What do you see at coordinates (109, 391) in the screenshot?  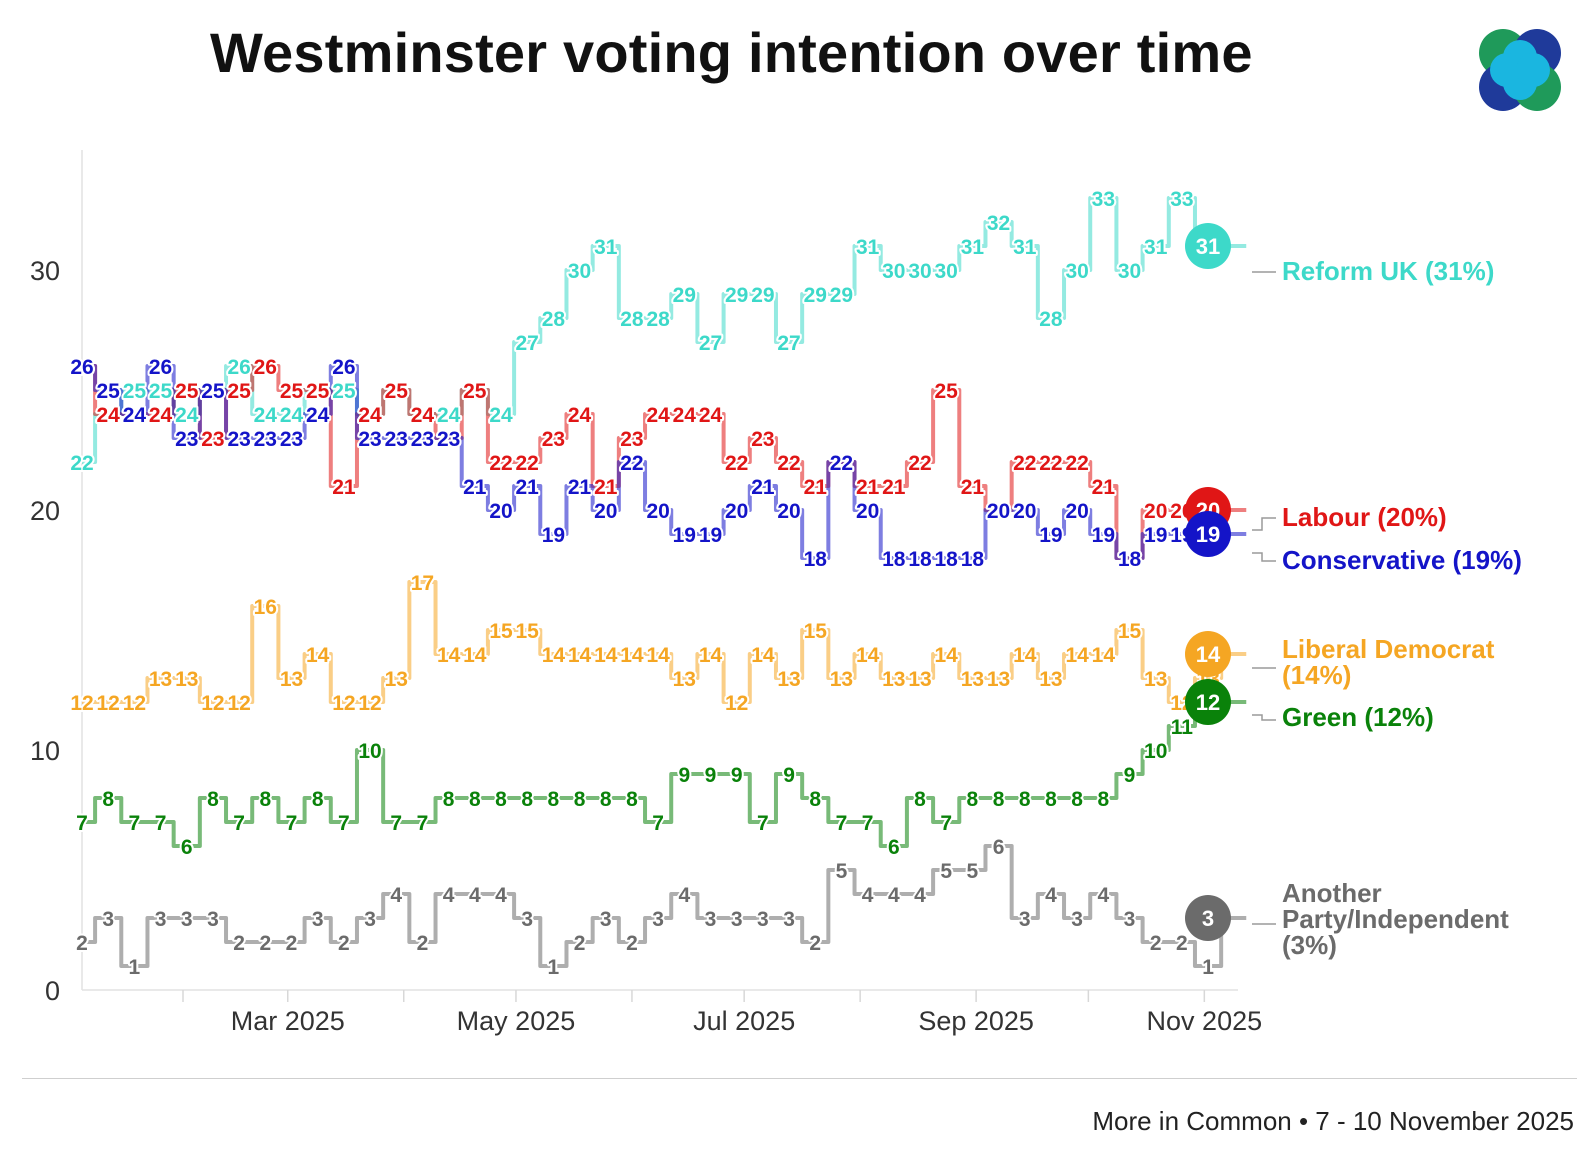 I see `point-label-conservative: 25` at bounding box center [109, 391].